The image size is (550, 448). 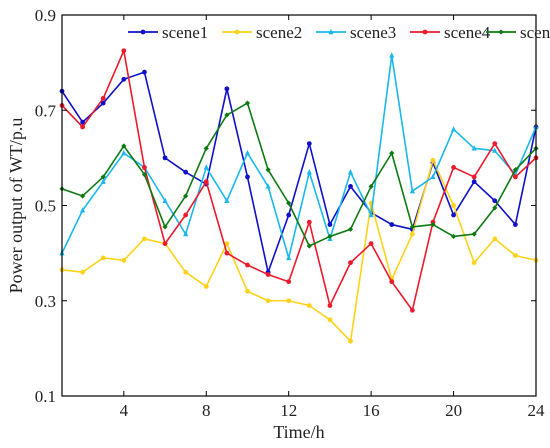 I want to click on x-axis-label: Time/h, so click(x=298, y=432).